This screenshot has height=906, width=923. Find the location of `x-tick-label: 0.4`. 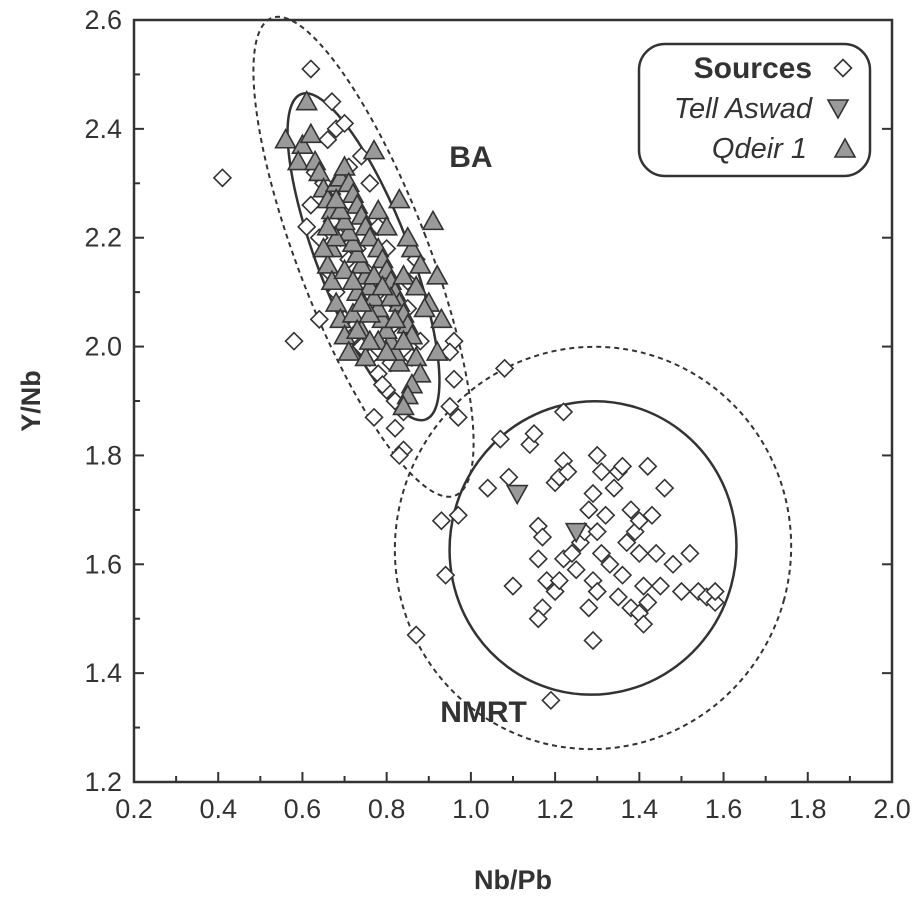

x-tick-label: 0.4 is located at coordinates (218, 809).